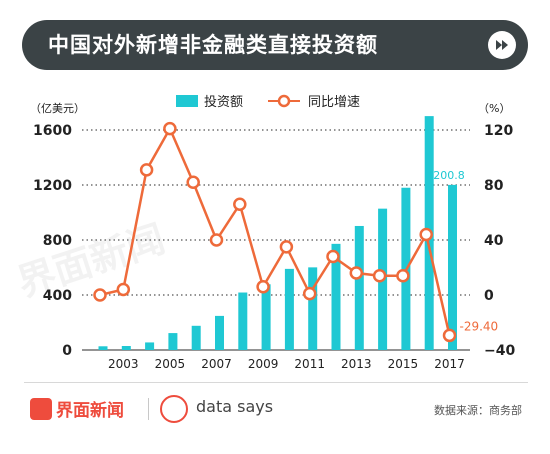 This screenshot has height=454, width=550. I want to click on x-tick-label: 2013, so click(356, 364).